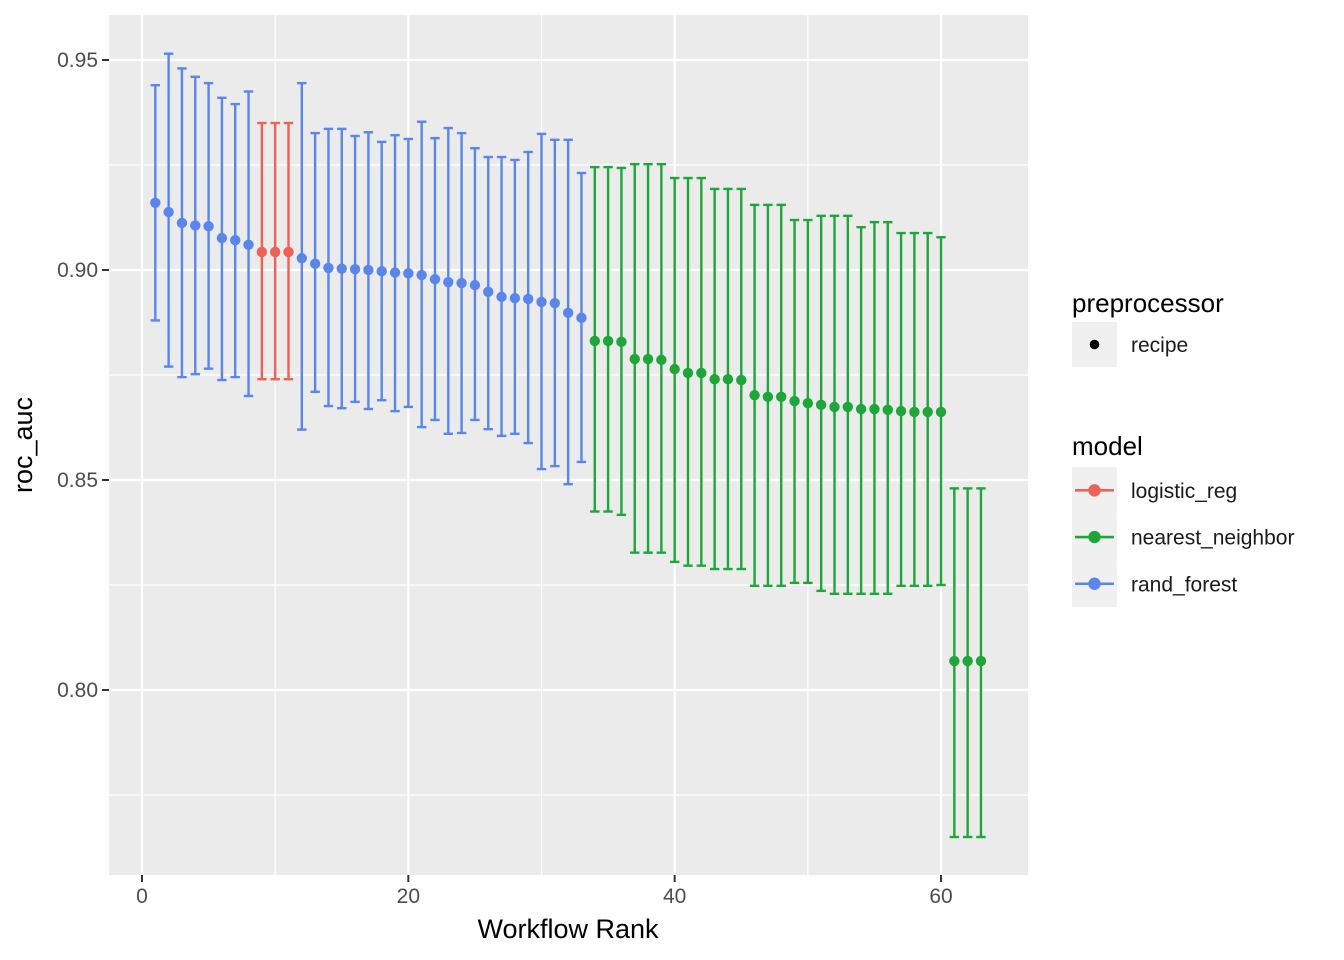 The height and width of the screenshot is (960, 1344). Describe the element at coordinates (77, 60) in the screenshot. I see `y-tick-label: 0.95` at that location.